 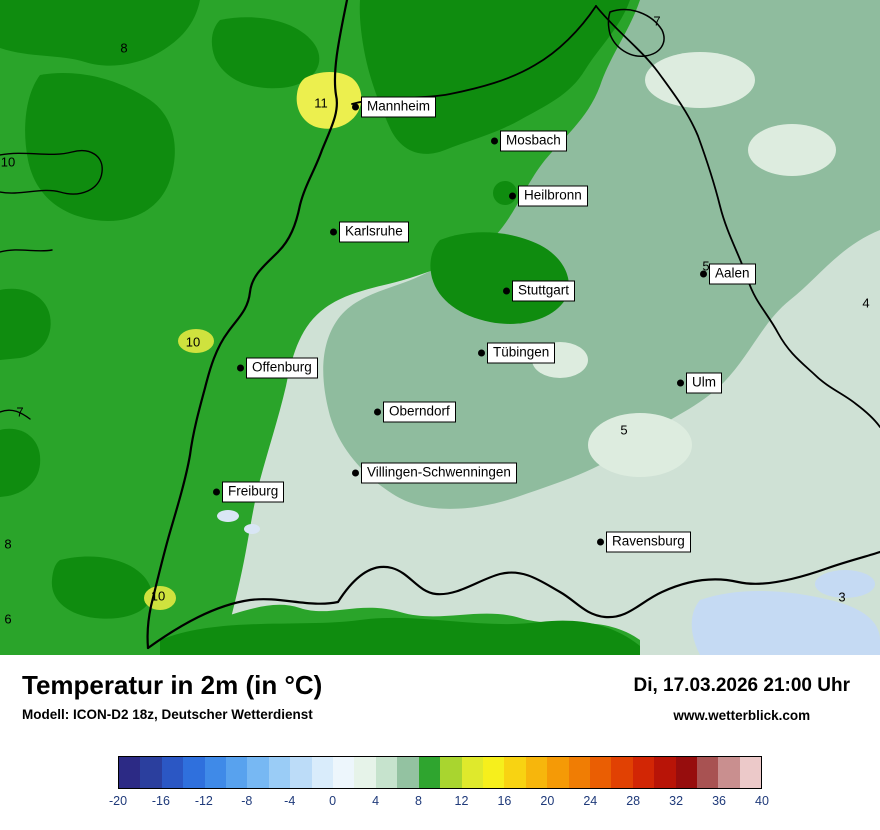 I want to click on border-france-district3, so click(x=15, y=414).